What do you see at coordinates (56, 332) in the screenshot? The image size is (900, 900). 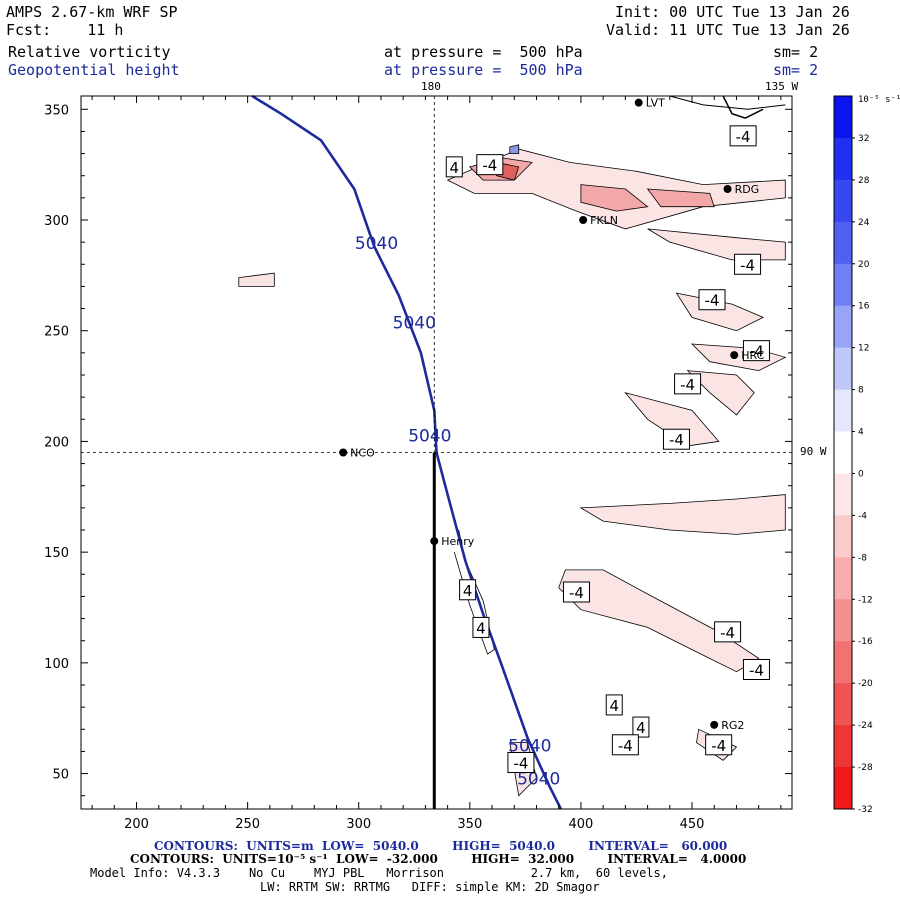 I see `y-tick-label-250: 250` at bounding box center [56, 332].